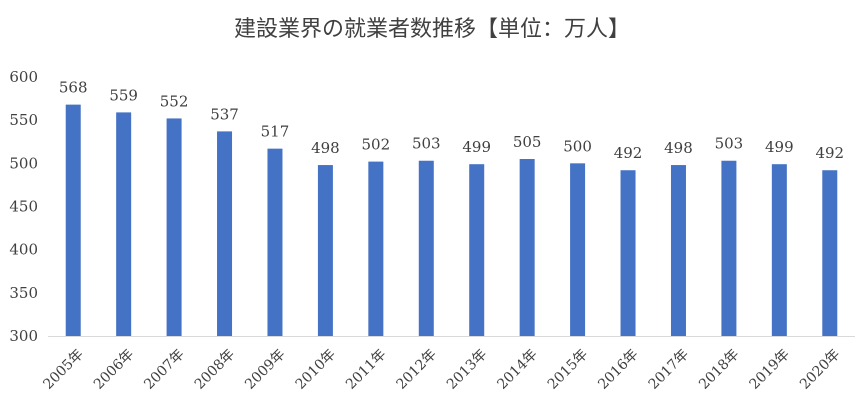 The image size is (865, 412). Describe the element at coordinates (23, 163) in the screenshot. I see `y-tick-label: 500` at that location.